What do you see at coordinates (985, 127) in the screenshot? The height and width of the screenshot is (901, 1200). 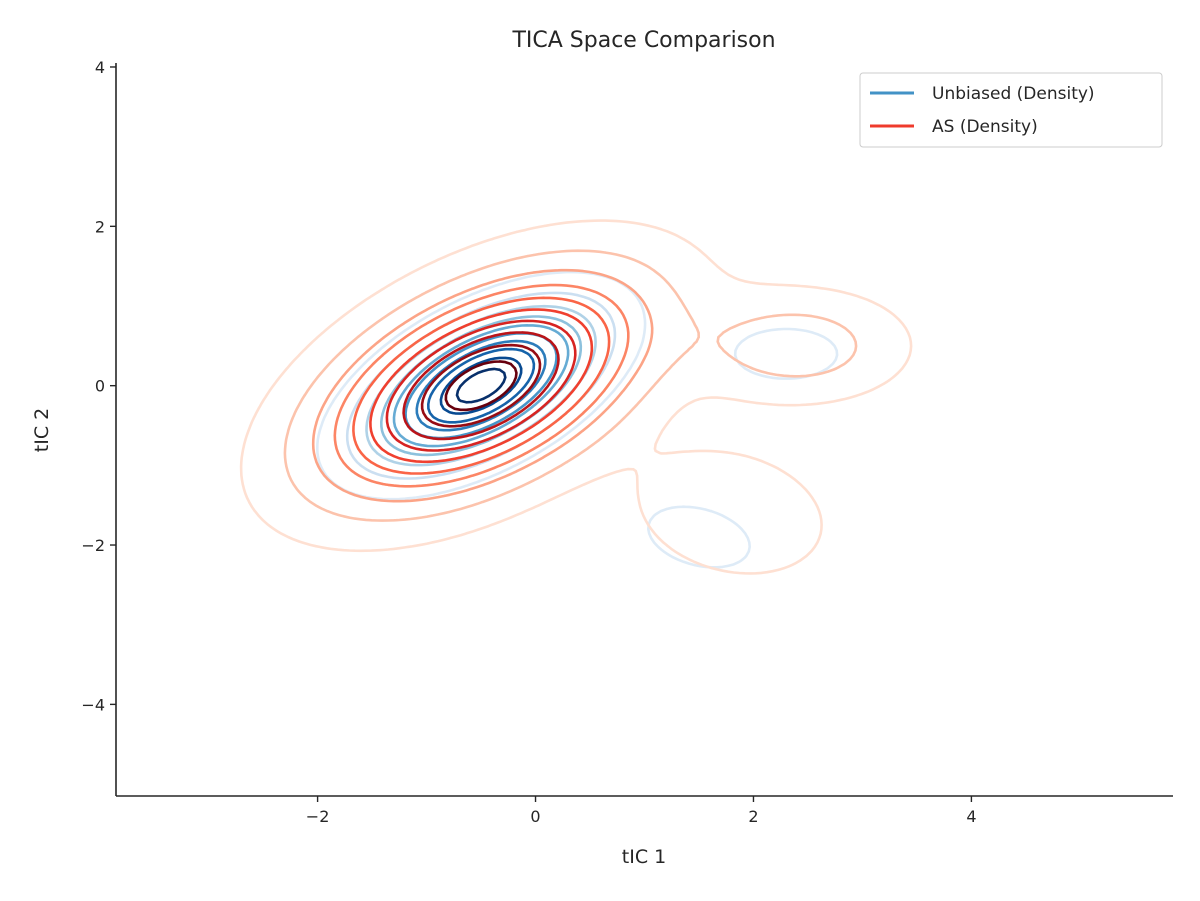 I see `legend-label-as: AS (Density)` at bounding box center [985, 127].